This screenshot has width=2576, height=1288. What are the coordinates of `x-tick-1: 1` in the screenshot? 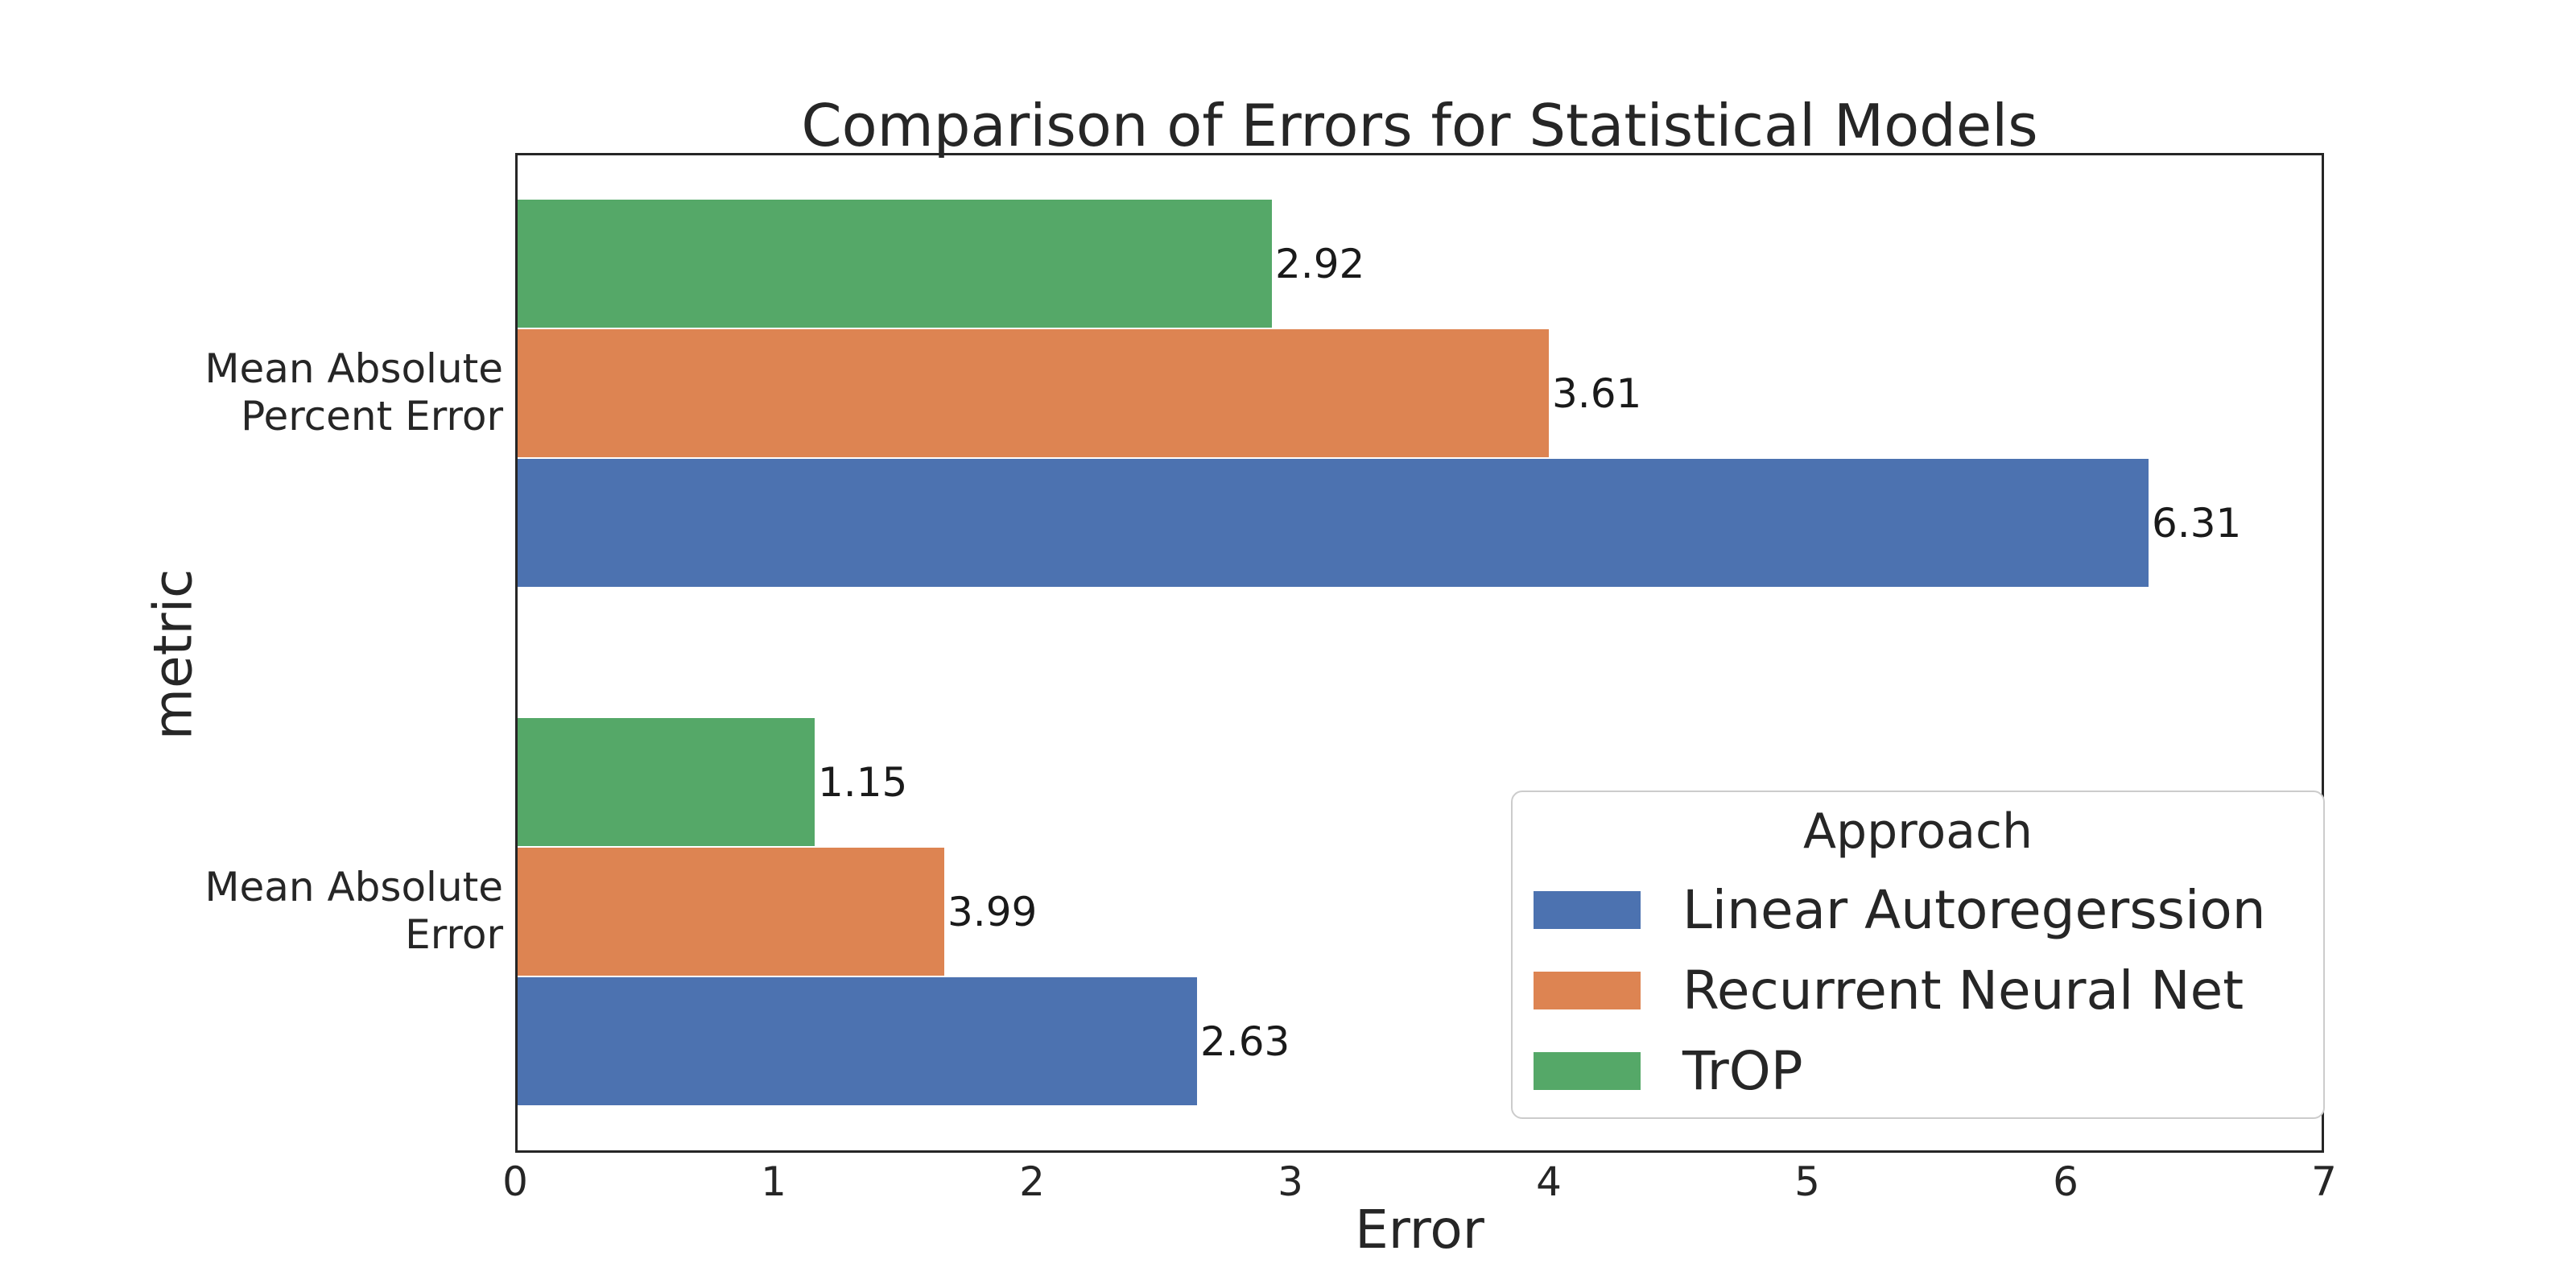 It's located at (773, 1181).